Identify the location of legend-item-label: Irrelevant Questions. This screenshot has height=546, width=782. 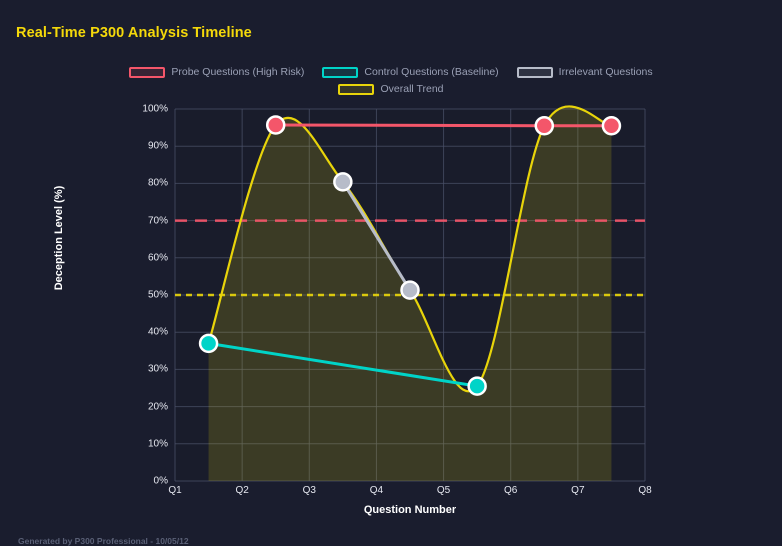
(605, 72).